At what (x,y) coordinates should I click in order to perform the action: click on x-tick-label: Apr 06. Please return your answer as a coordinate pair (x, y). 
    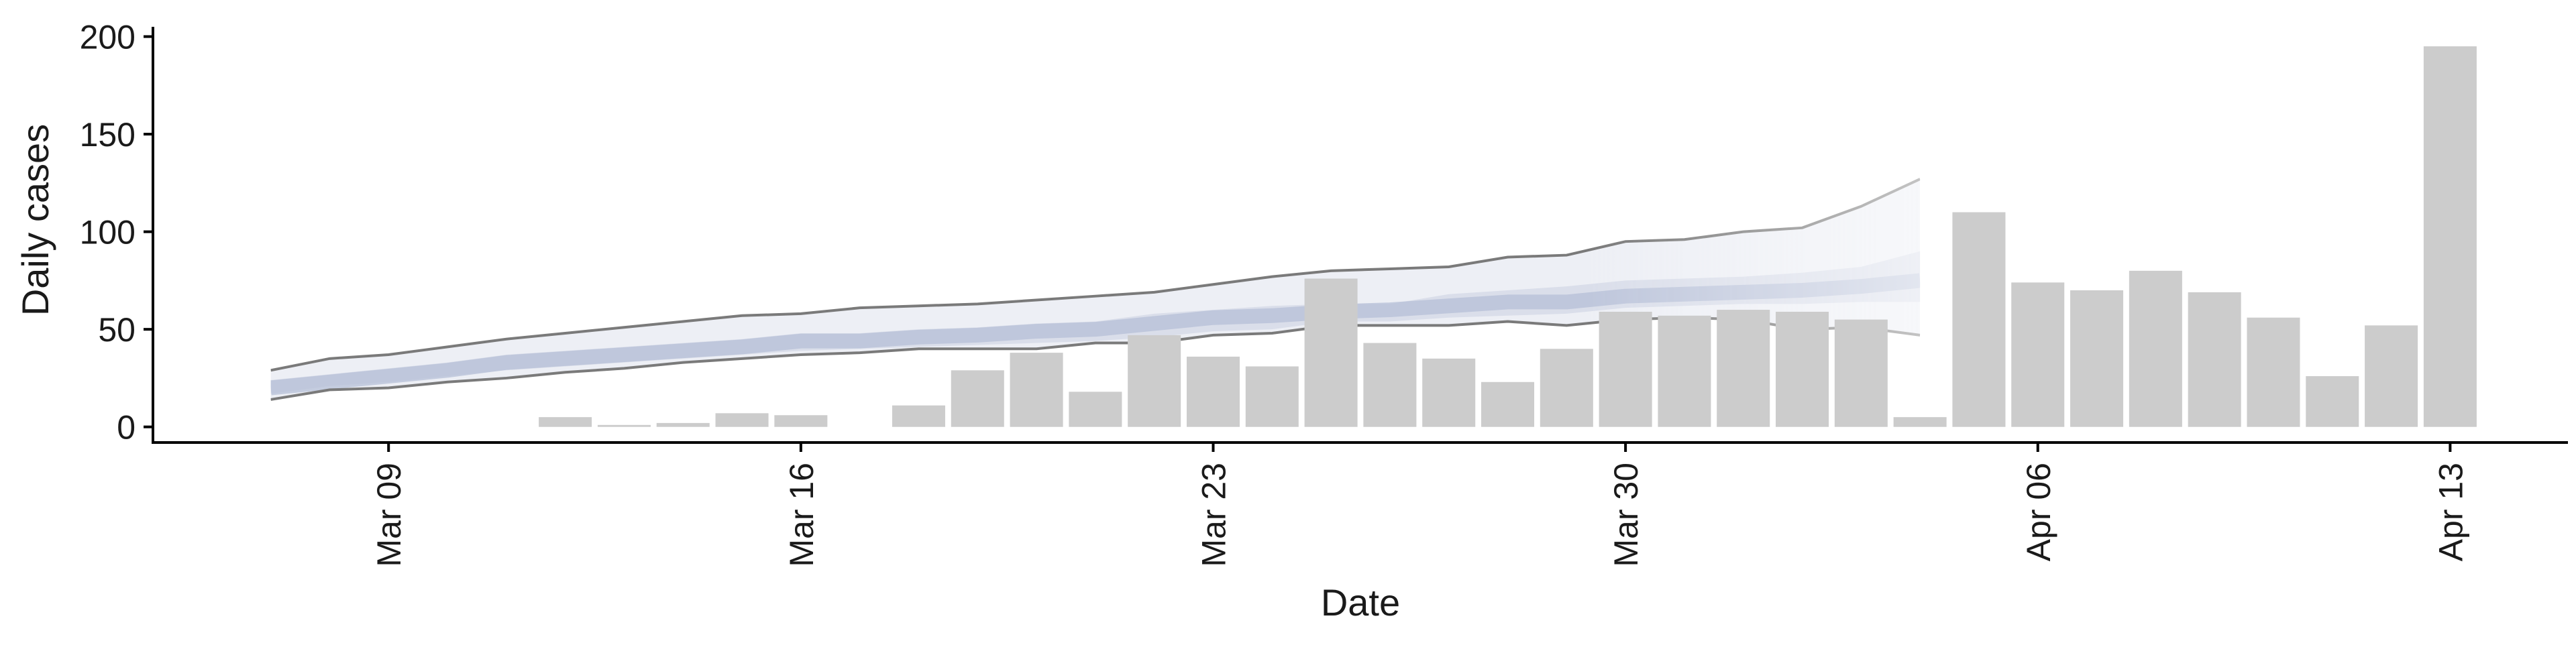
    Looking at the image, I should click on (2038, 512).